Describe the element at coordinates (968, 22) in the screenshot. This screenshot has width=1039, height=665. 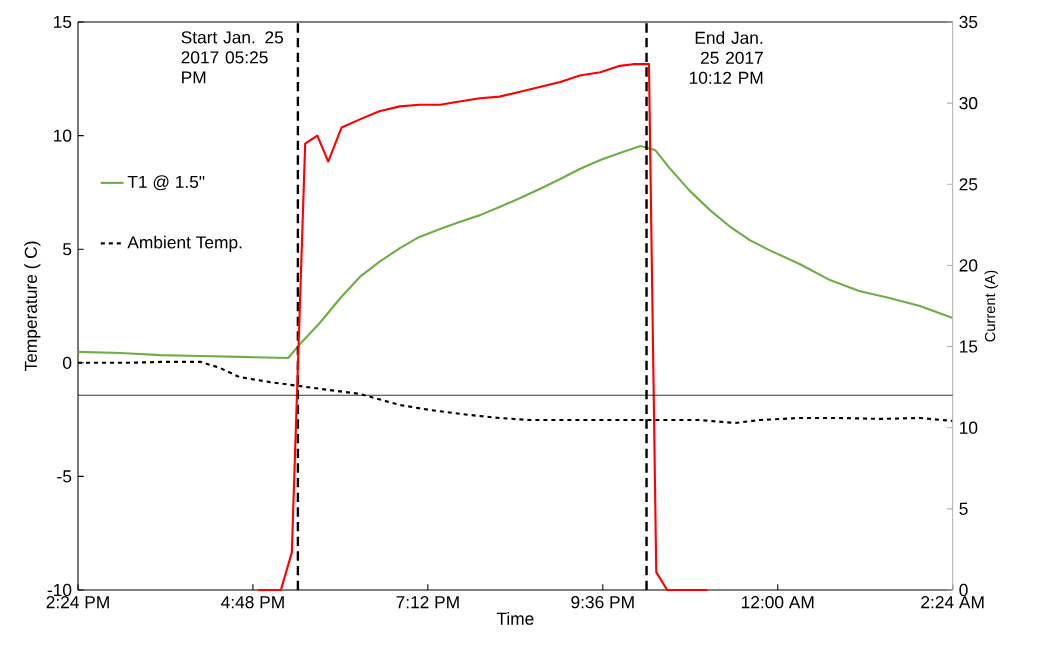
I see `y2-tick-label: 35` at that location.